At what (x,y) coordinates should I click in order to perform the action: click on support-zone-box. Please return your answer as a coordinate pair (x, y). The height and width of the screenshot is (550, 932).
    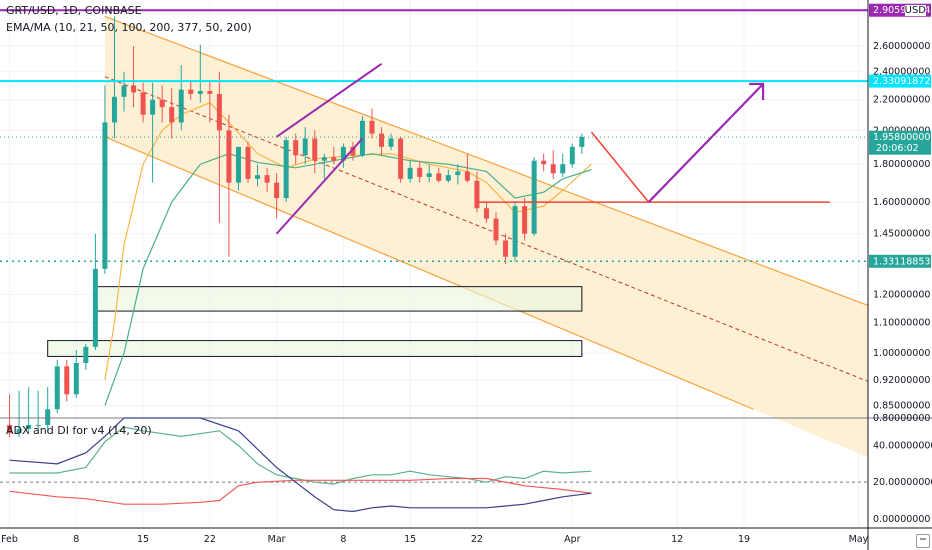
    Looking at the image, I should click on (338, 299).